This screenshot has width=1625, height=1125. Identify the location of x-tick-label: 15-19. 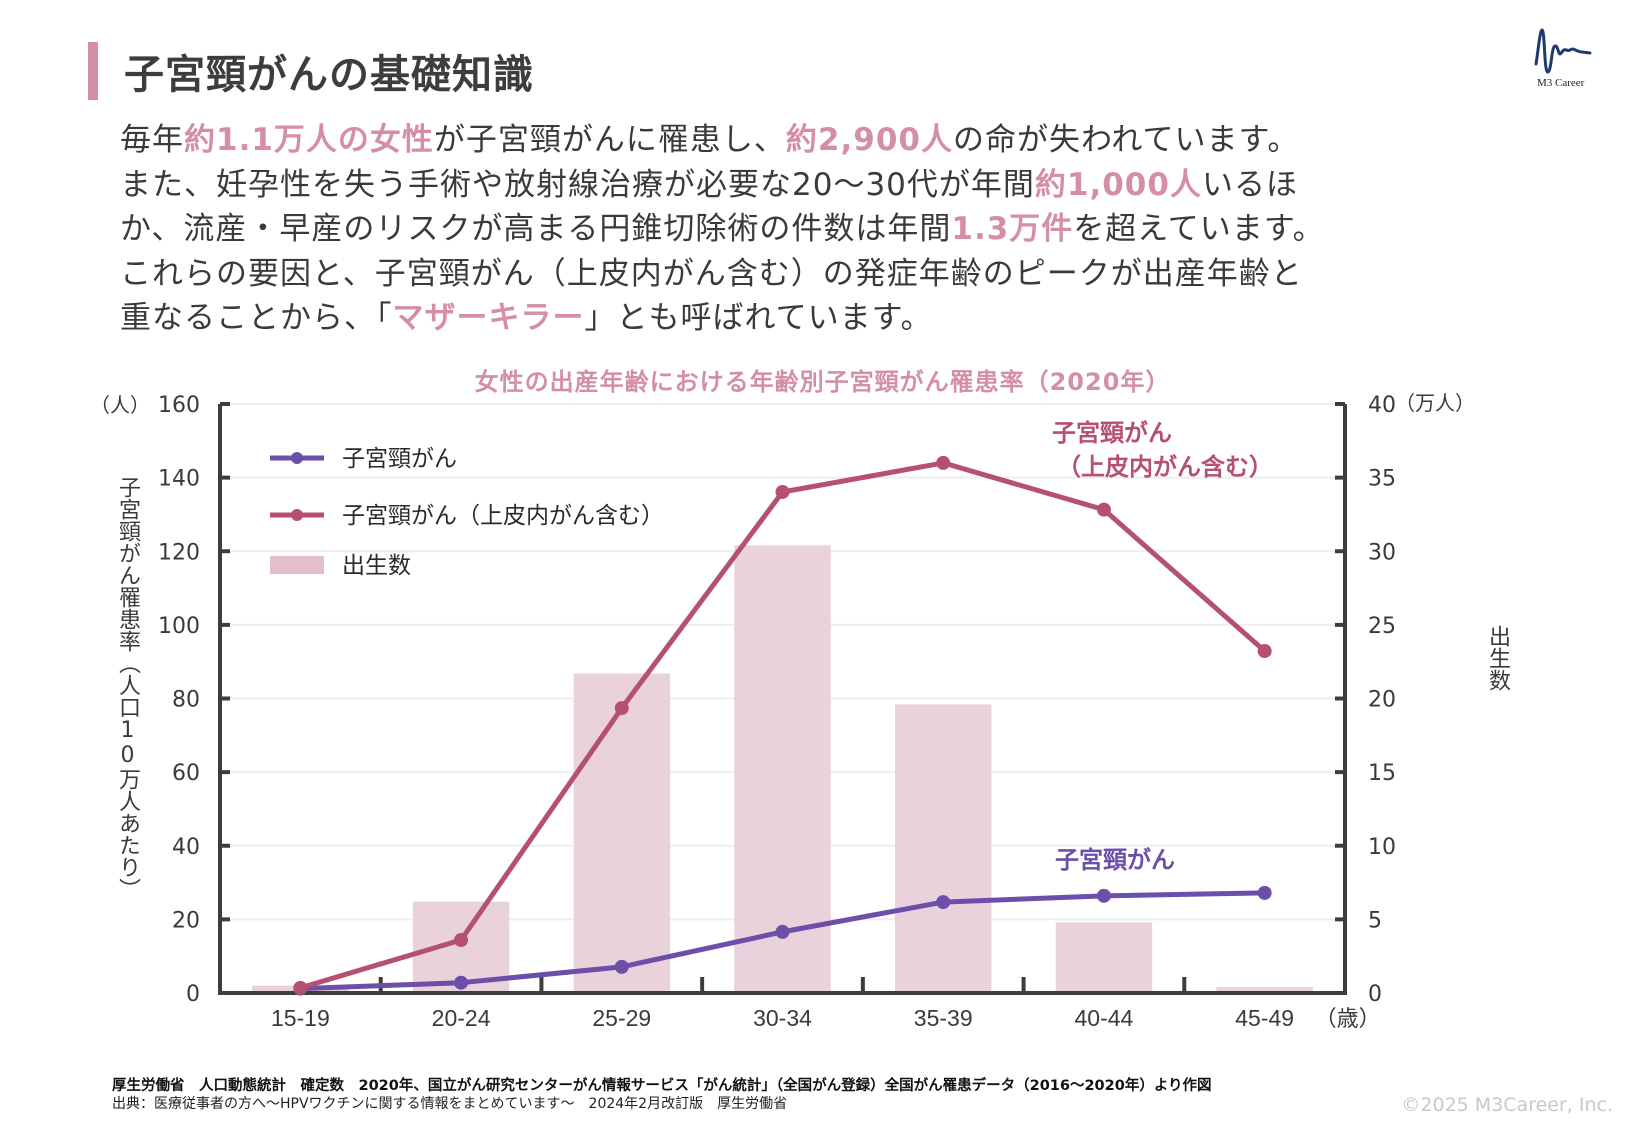
(300, 1018).